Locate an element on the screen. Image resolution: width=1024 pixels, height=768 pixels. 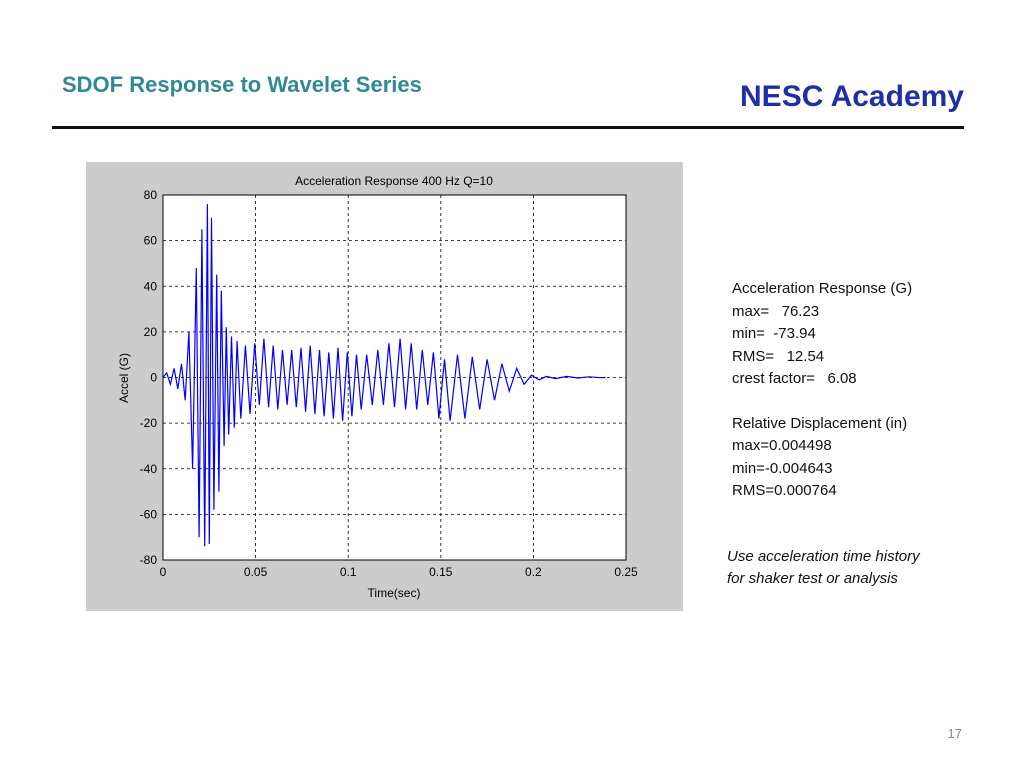
x-tick-label: 0 is located at coordinates (163, 572).